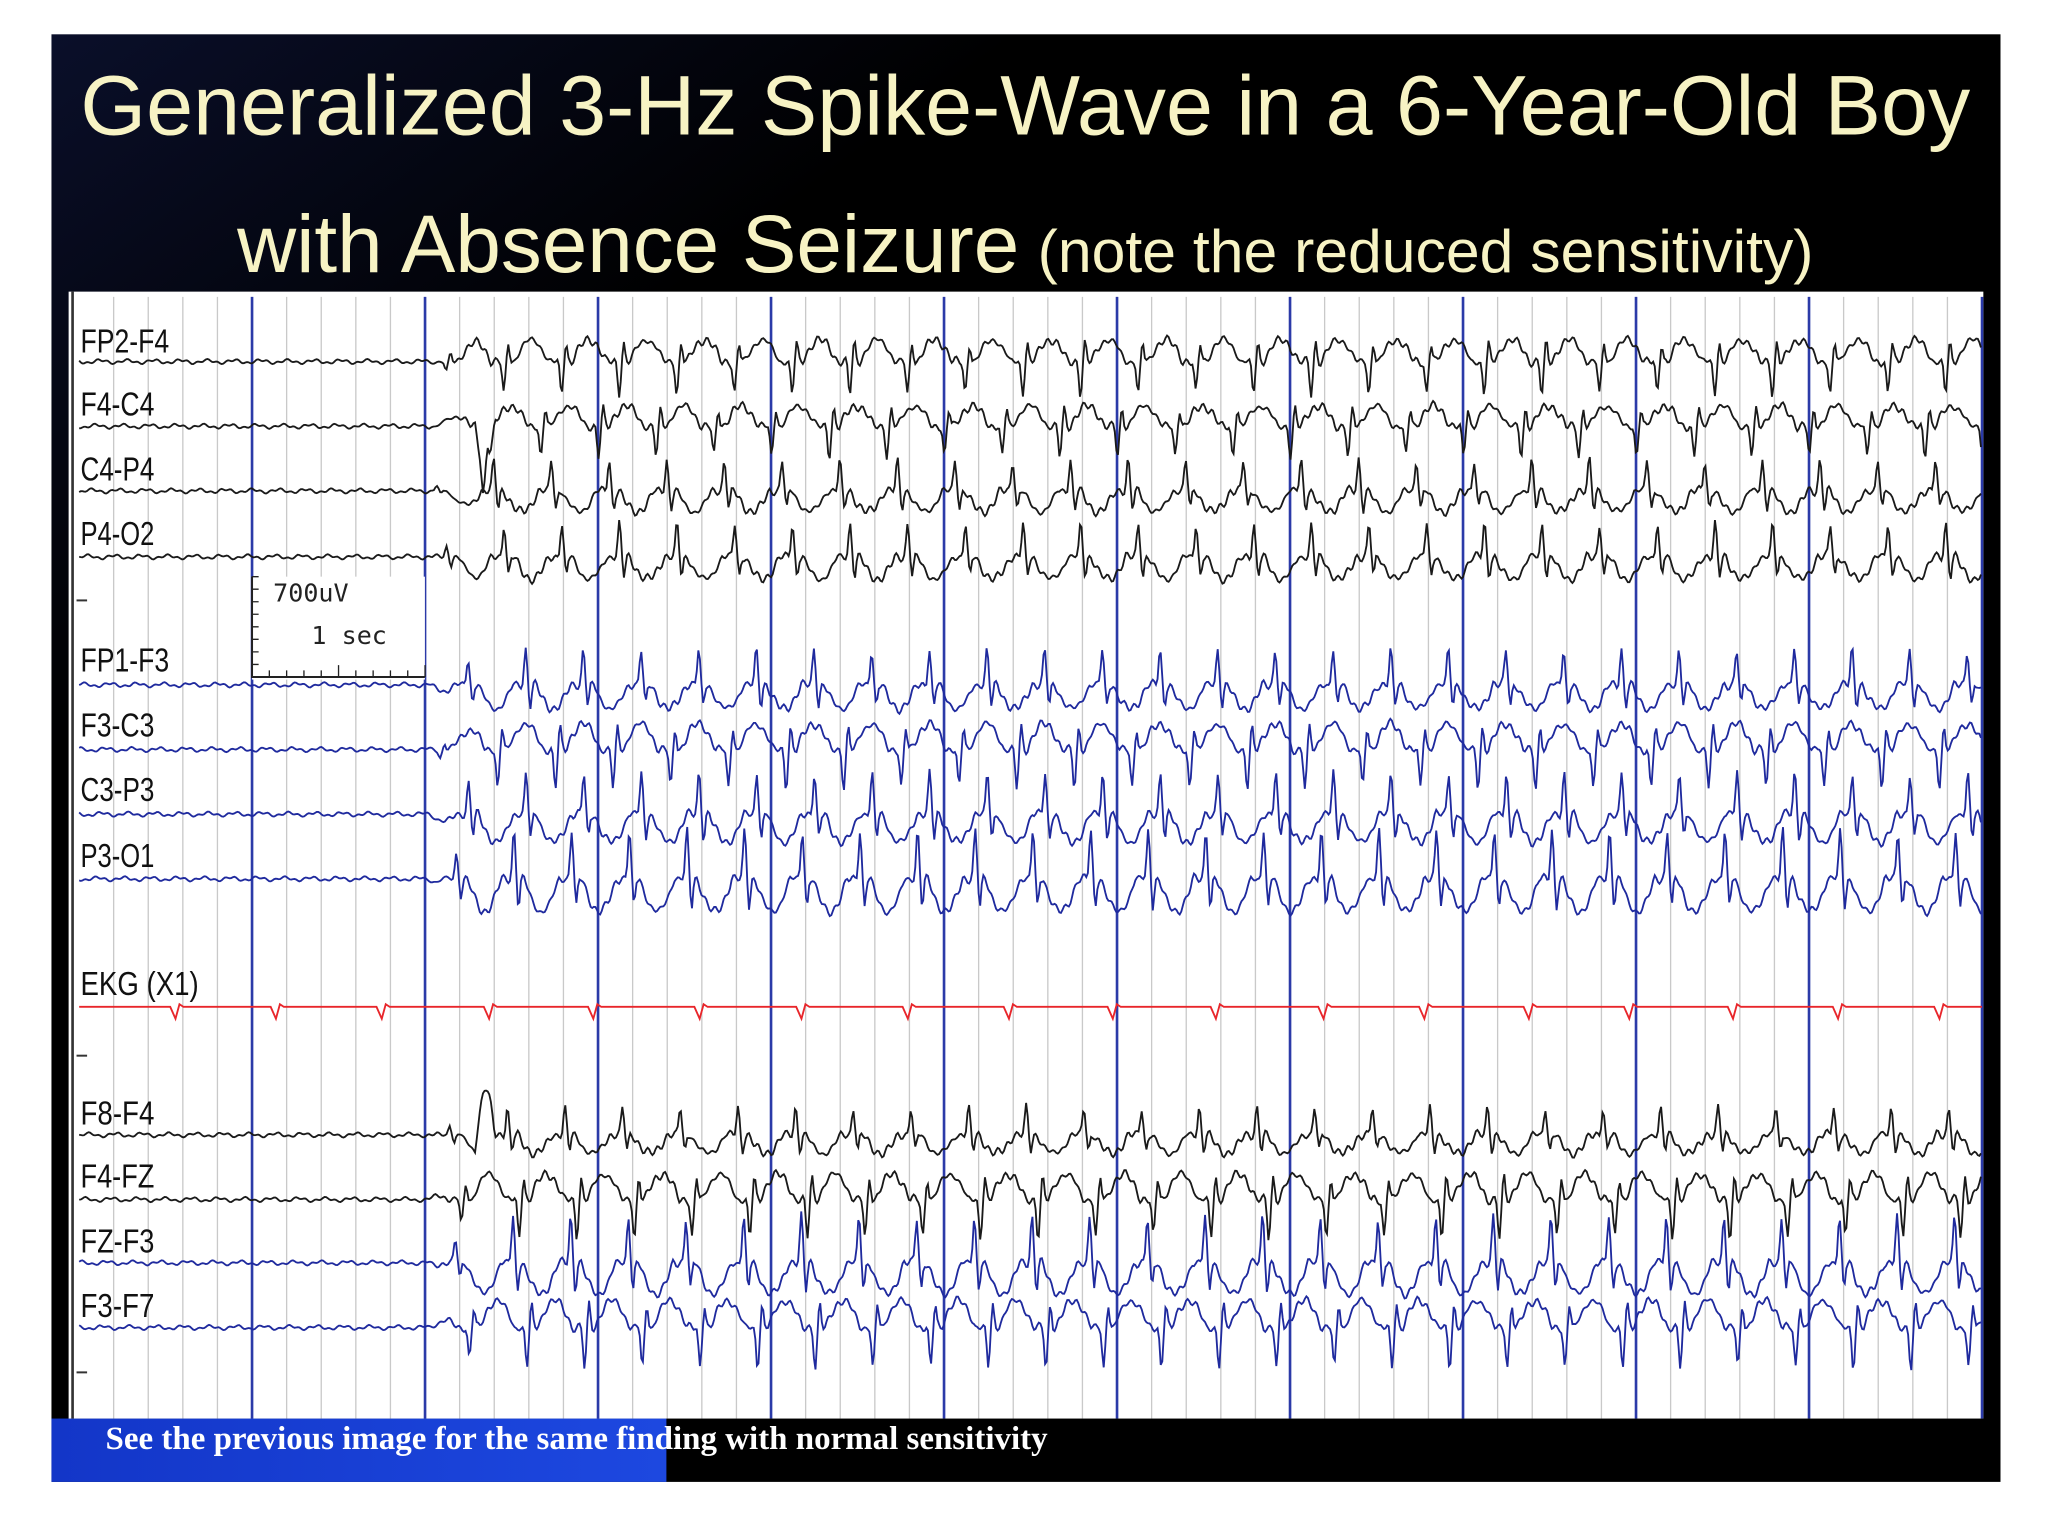 Image resolution: width=2048 pixels, height=1536 pixels. Describe the element at coordinates (310, 593) in the screenshot. I see `scale-amplitude: 700uV` at that location.